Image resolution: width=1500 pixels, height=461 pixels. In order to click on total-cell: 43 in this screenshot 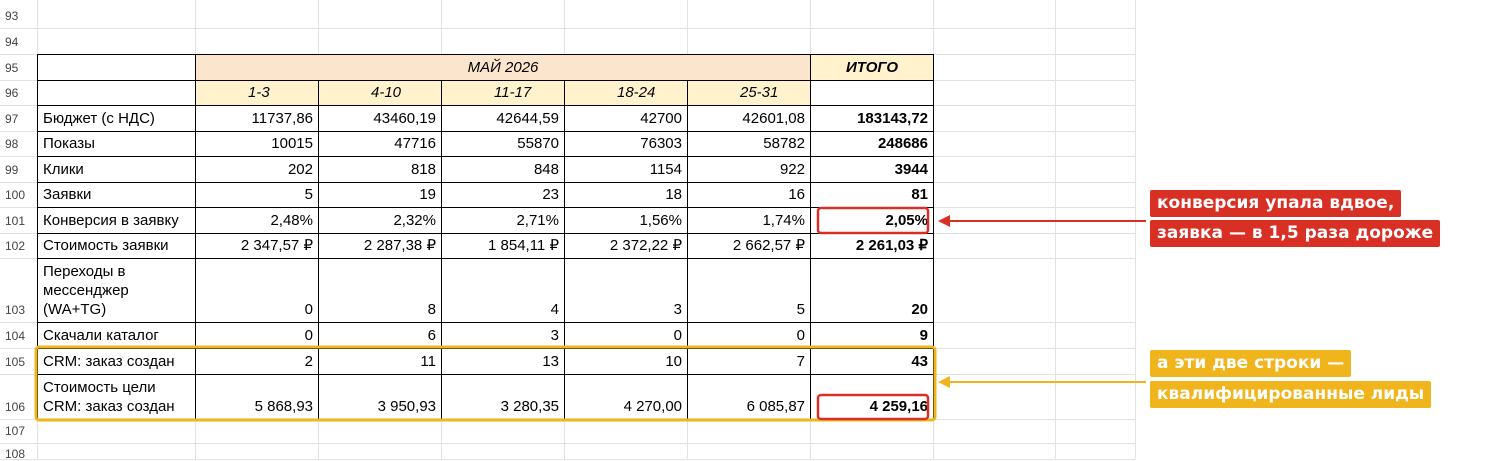, I will do `click(872, 361)`.